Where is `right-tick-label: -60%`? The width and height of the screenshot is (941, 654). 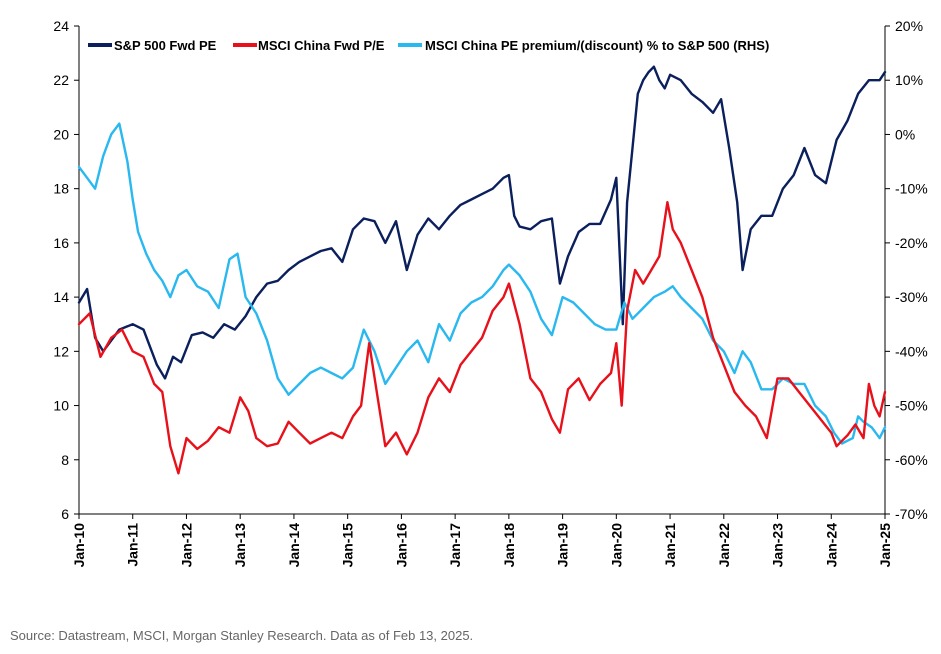 right-tick-label: -60% is located at coordinates (911, 460).